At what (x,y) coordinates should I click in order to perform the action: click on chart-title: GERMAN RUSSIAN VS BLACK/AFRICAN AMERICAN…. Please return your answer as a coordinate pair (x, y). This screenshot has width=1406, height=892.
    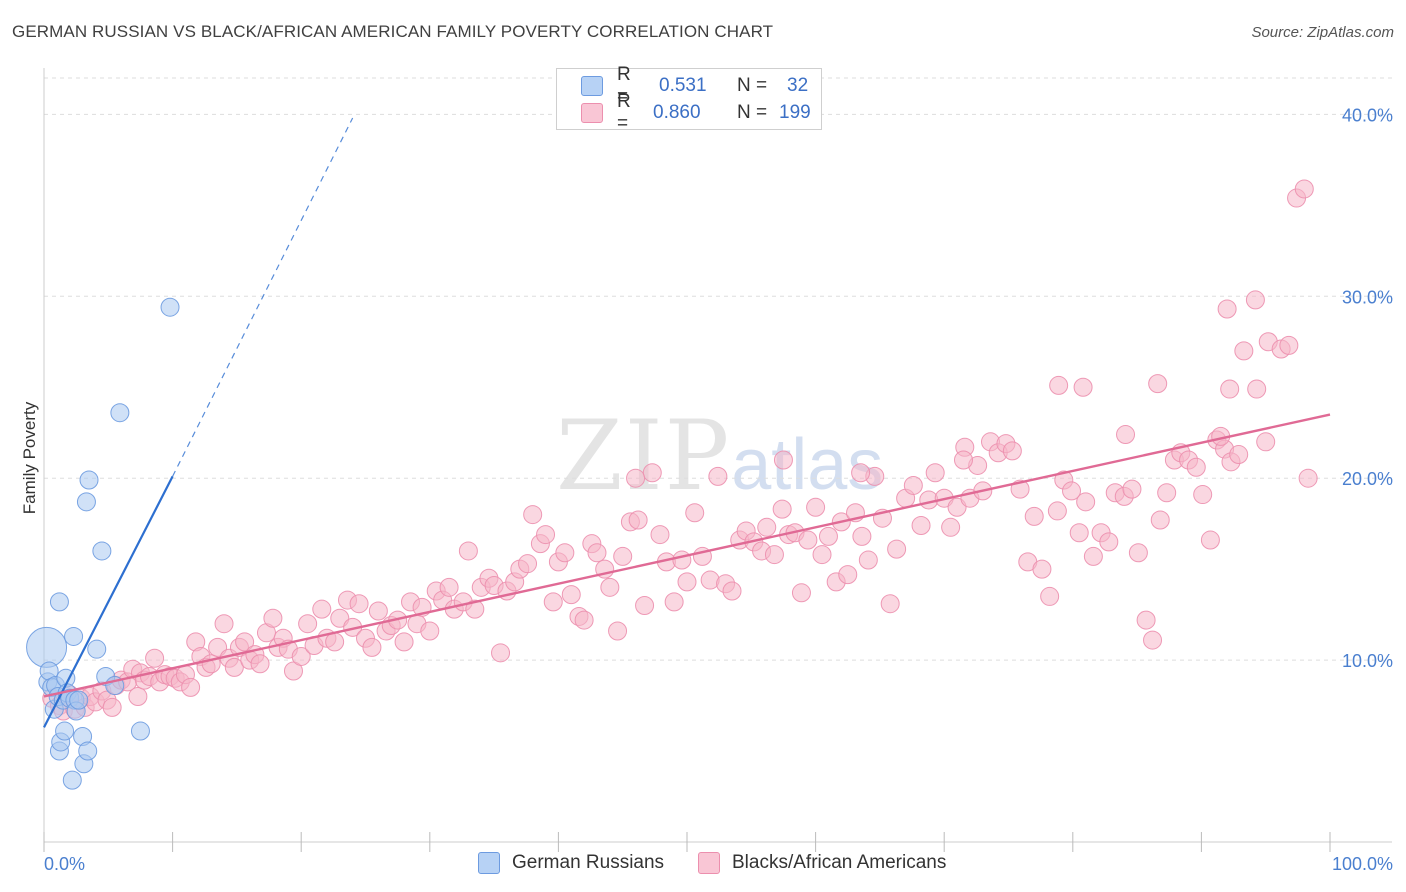
    Looking at the image, I should click on (393, 31).